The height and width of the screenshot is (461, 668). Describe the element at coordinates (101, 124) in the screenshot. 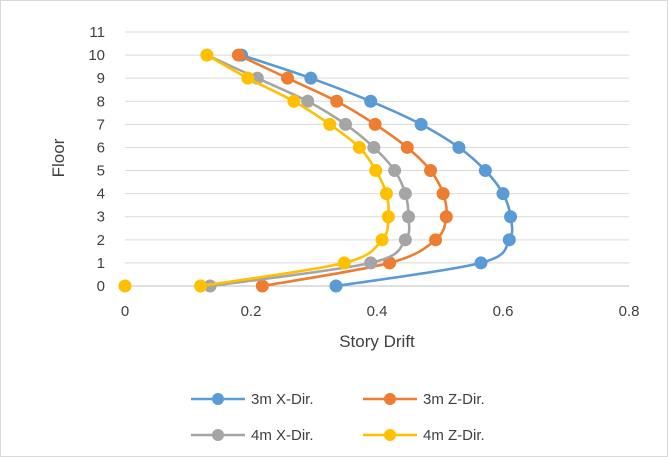

I see `y-tick-label: 7` at that location.